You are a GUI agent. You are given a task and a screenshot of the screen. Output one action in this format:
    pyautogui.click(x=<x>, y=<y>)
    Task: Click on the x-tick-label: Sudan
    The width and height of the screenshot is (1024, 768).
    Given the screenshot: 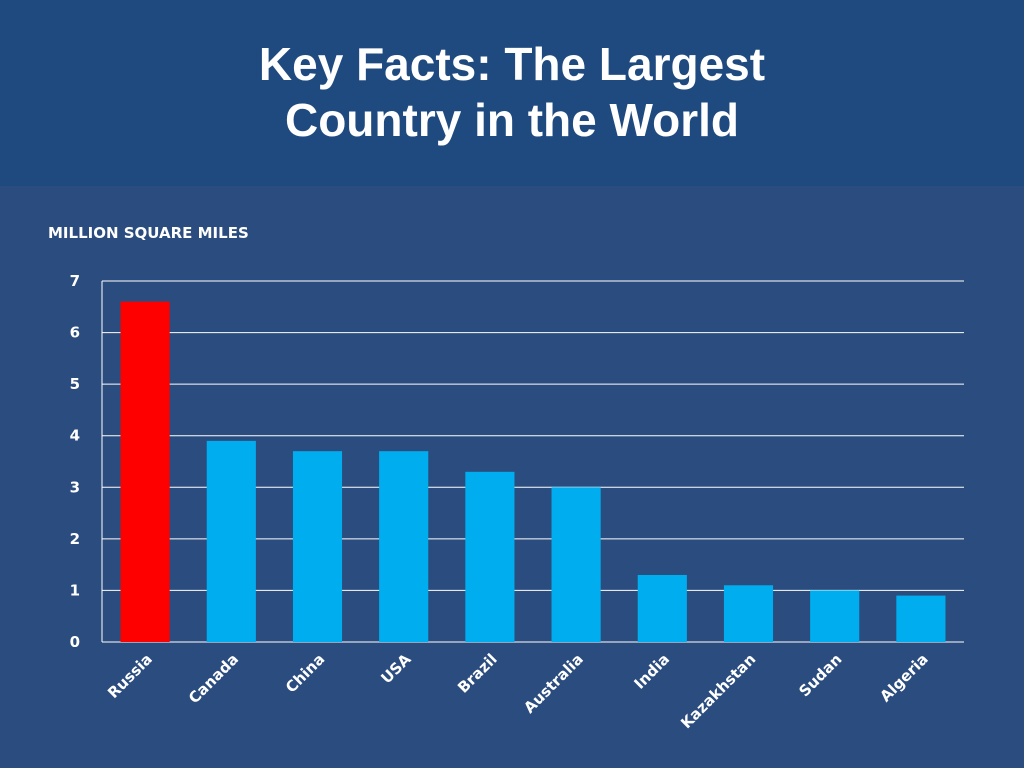 What is the action you would take?
    pyautogui.click(x=820, y=675)
    